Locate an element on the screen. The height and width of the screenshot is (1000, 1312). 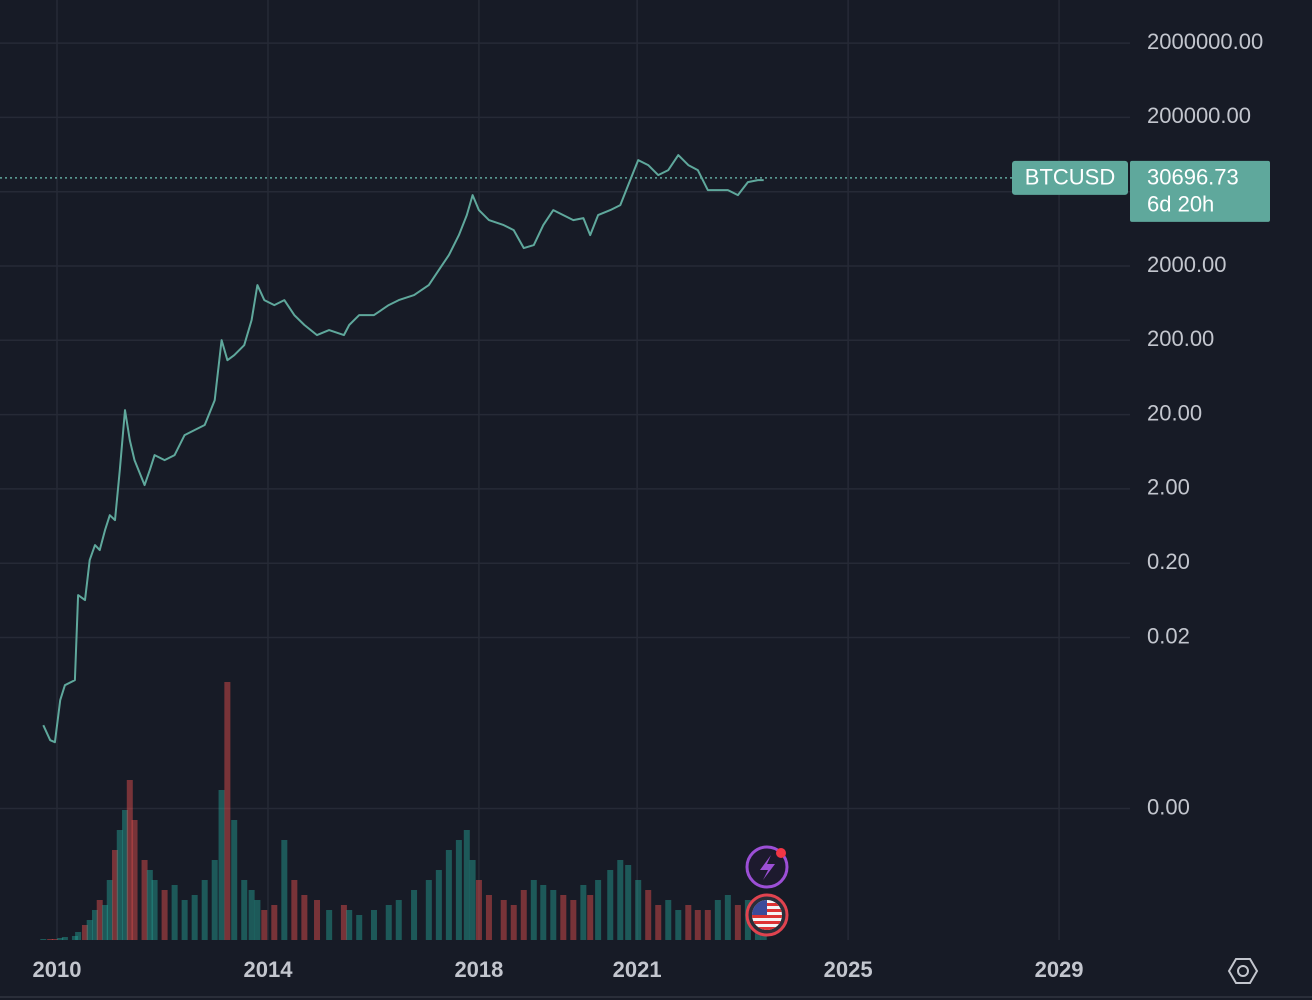
x-tick-label: 2029 is located at coordinates (1059, 969).